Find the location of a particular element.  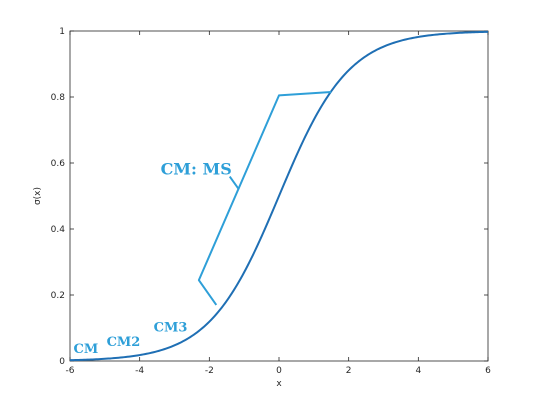

annotation-label: CM: MS is located at coordinates (196, 169).